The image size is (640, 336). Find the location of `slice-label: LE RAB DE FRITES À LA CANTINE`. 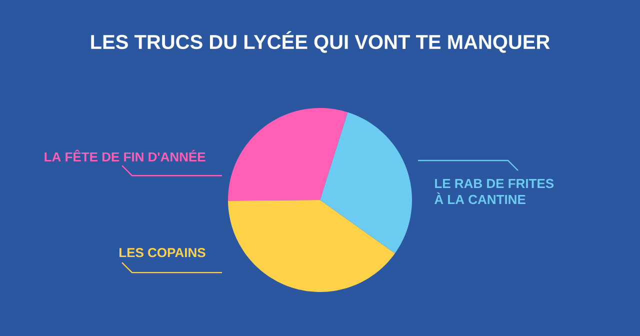

slice-label: LE RAB DE FRITES À LA CANTINE is located at coordinates (494, 191).